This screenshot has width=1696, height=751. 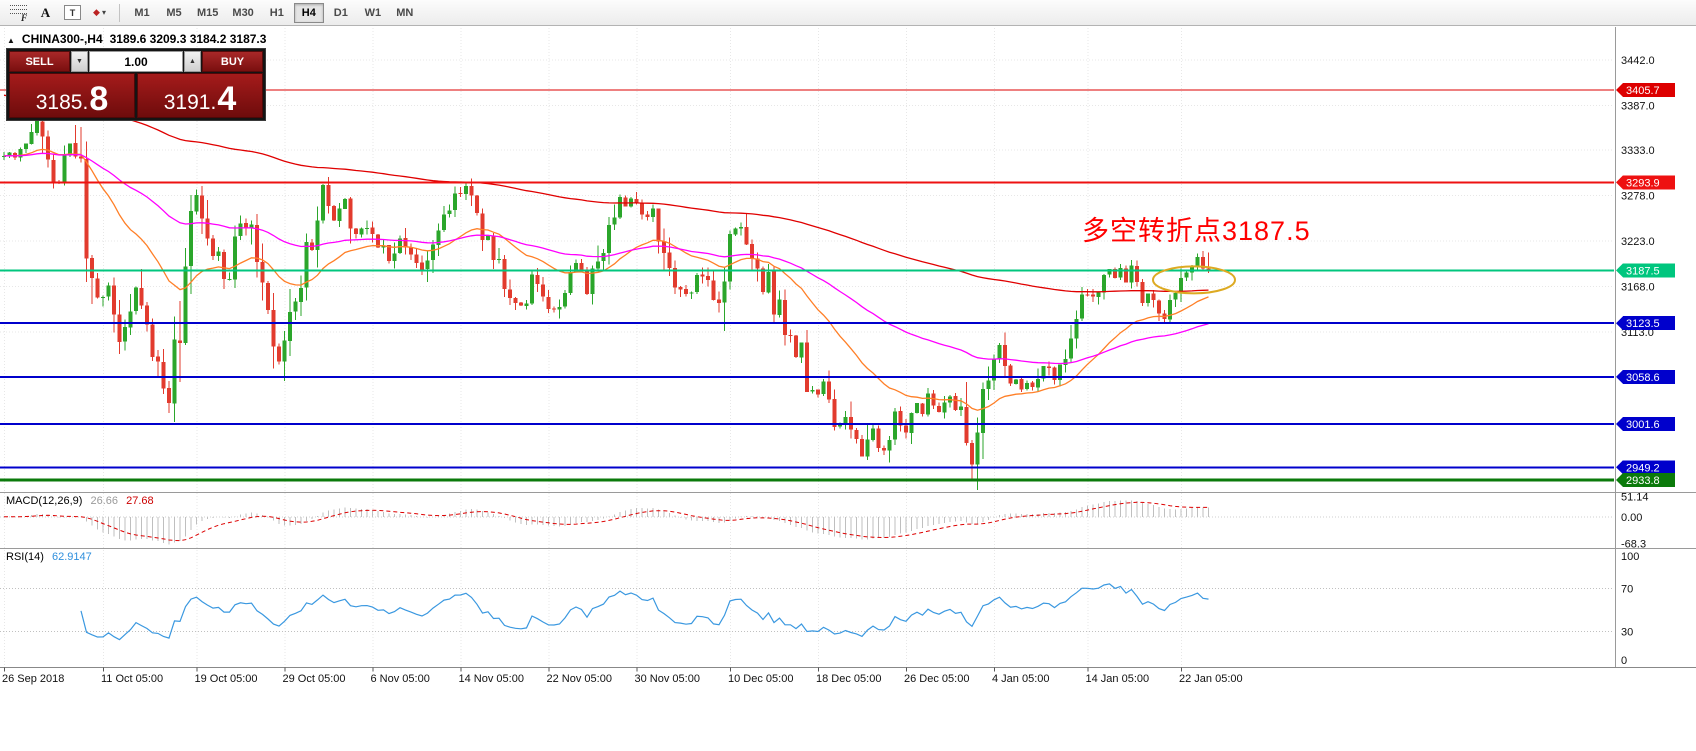 What do you see at coordinates (807, 680) in the screenshot?
I see `time-scale` at bounding box center [807, 680].